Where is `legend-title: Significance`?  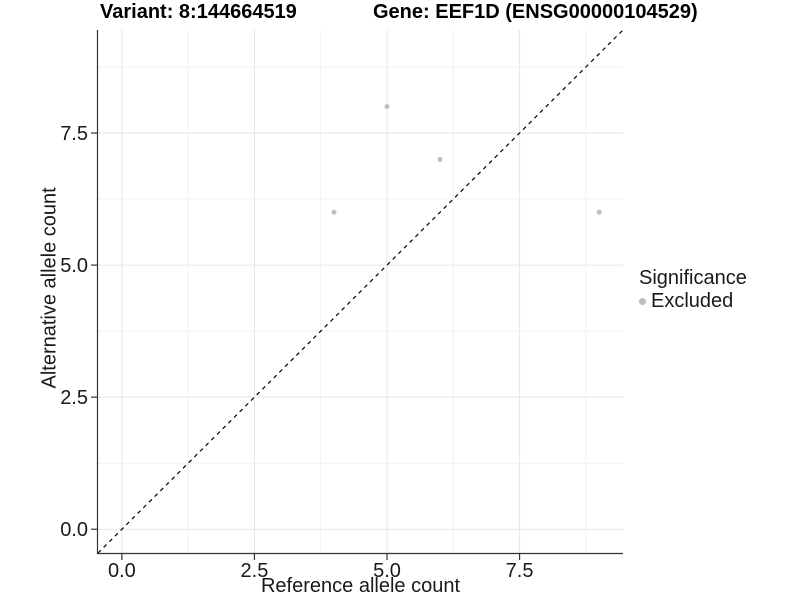 legend-title: Significance is located at coordinates (693, 278).